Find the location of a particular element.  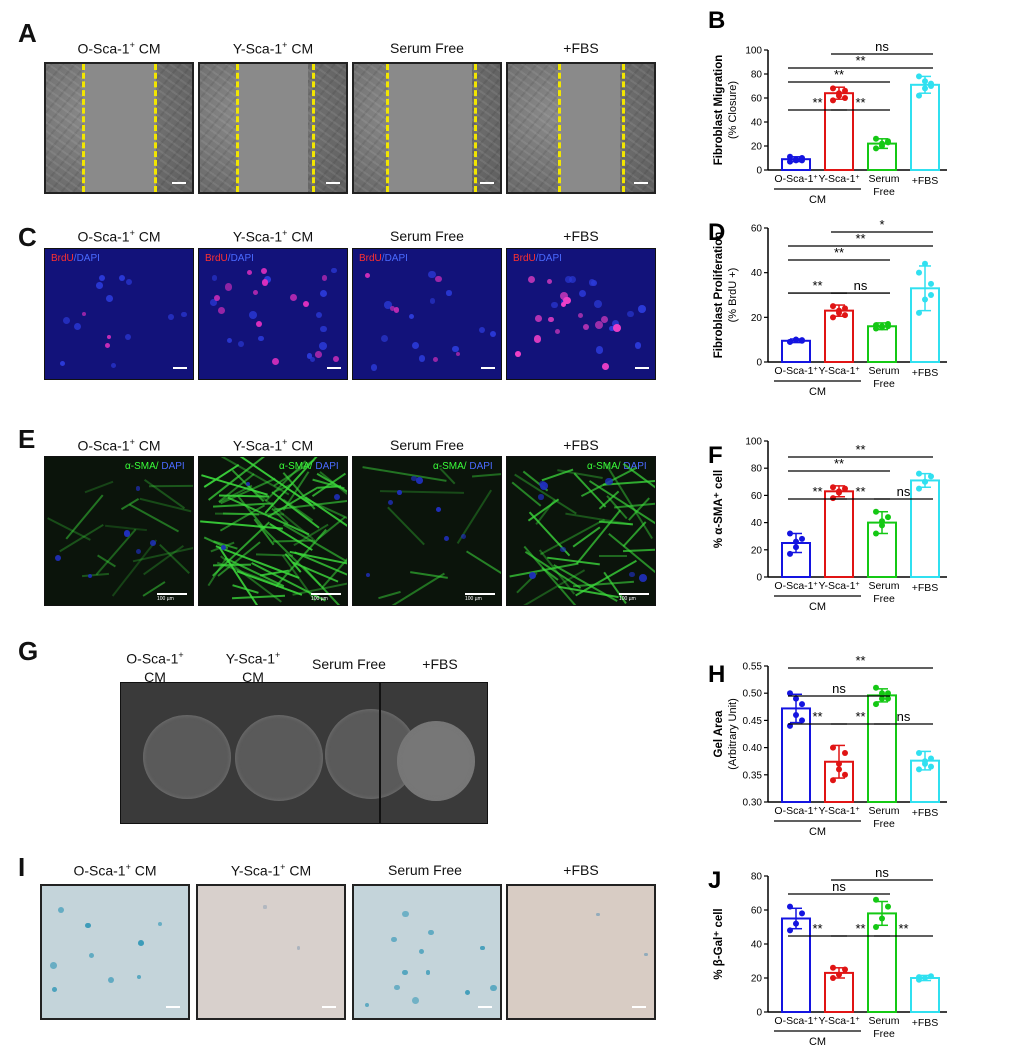

sma-image-o: α-SMA/ DAPI 100 µm is located at coordinates (119, 531).